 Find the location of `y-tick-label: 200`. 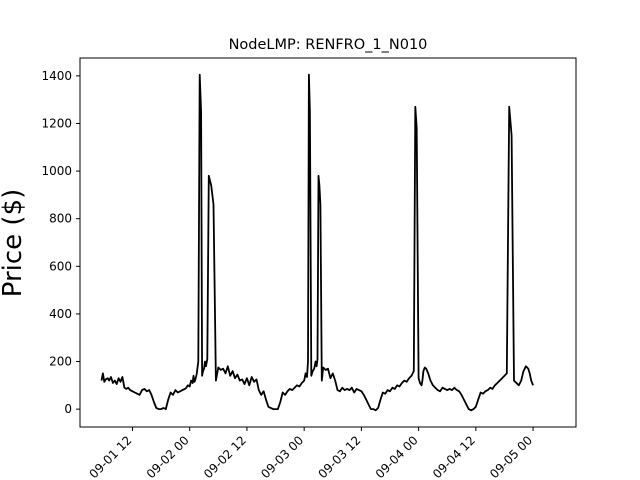

y-tick-label: 200 is located at coordinates (60, 362).